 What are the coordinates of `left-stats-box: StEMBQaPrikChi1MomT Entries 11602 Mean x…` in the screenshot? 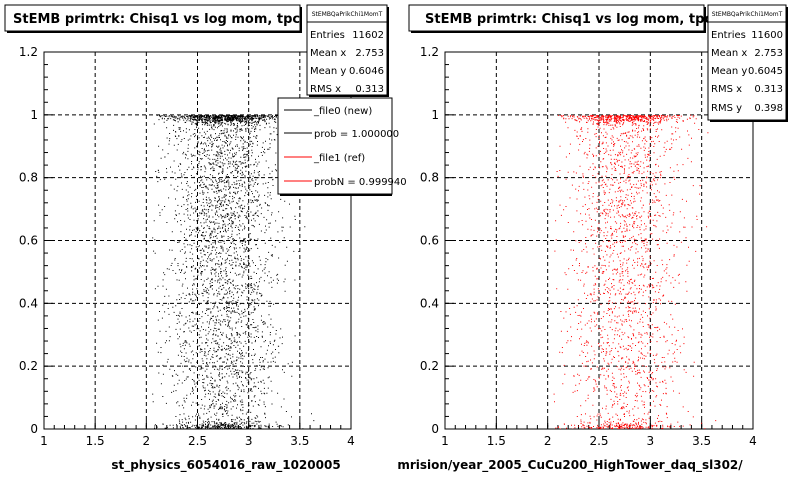 It's located at (347, 50).